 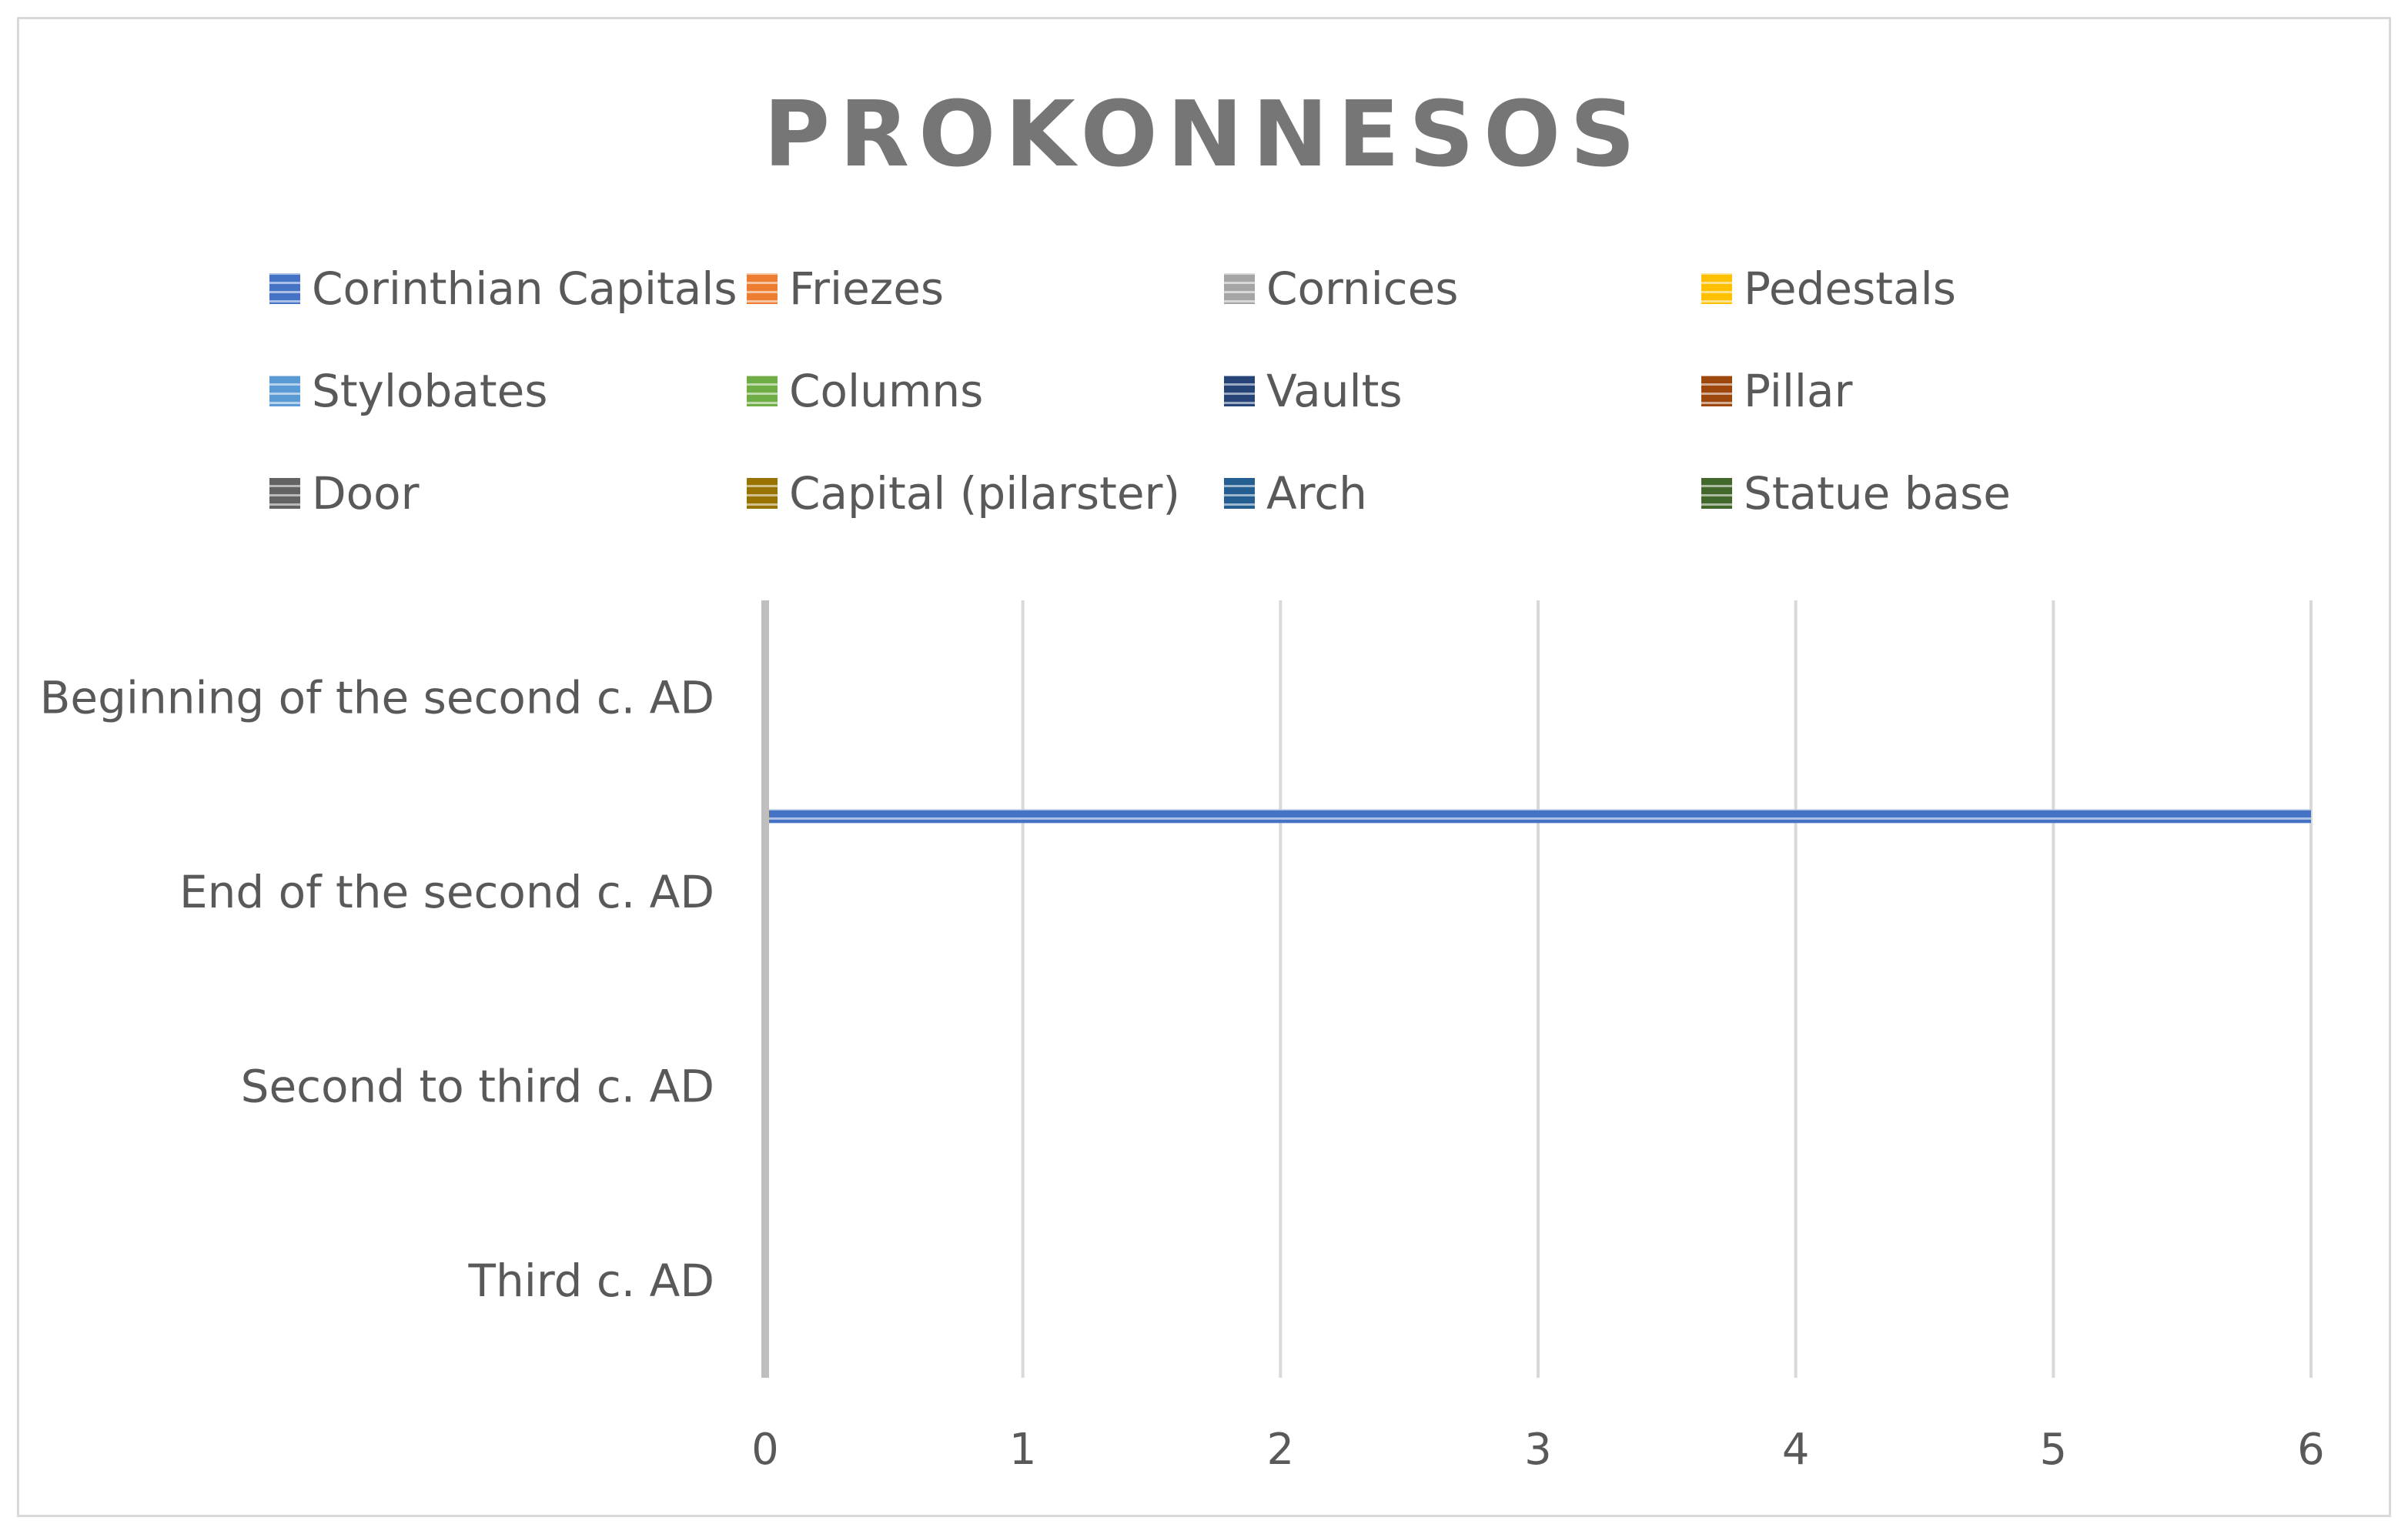 I want to click on legend-item-columns: Columns, so click(x=865, y=391).